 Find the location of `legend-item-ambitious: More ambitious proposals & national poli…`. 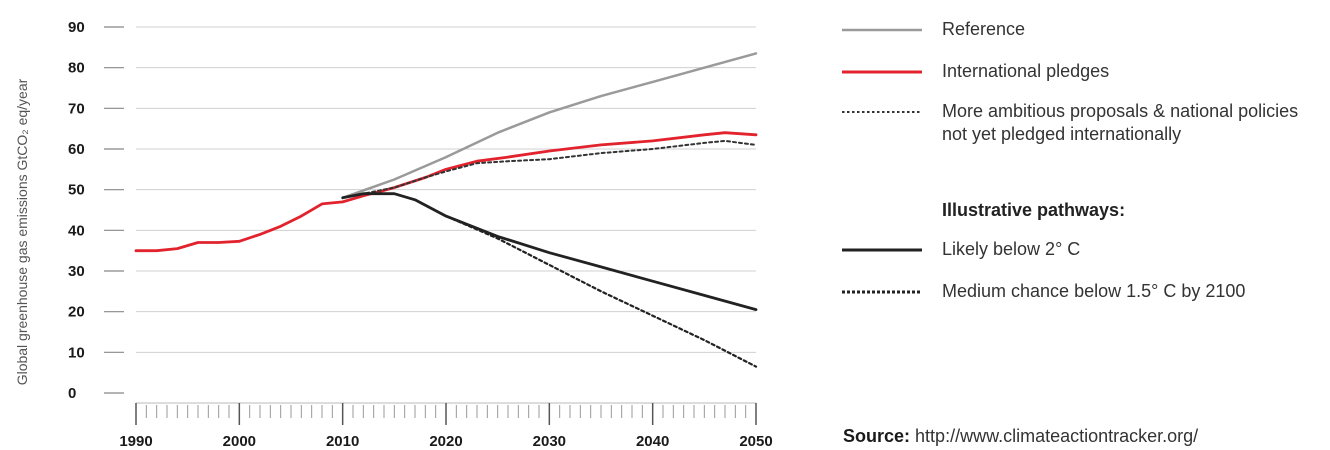

legend-item-ambitious: More ambitious proposals & national poli… is located at coordinates (1080, 123).